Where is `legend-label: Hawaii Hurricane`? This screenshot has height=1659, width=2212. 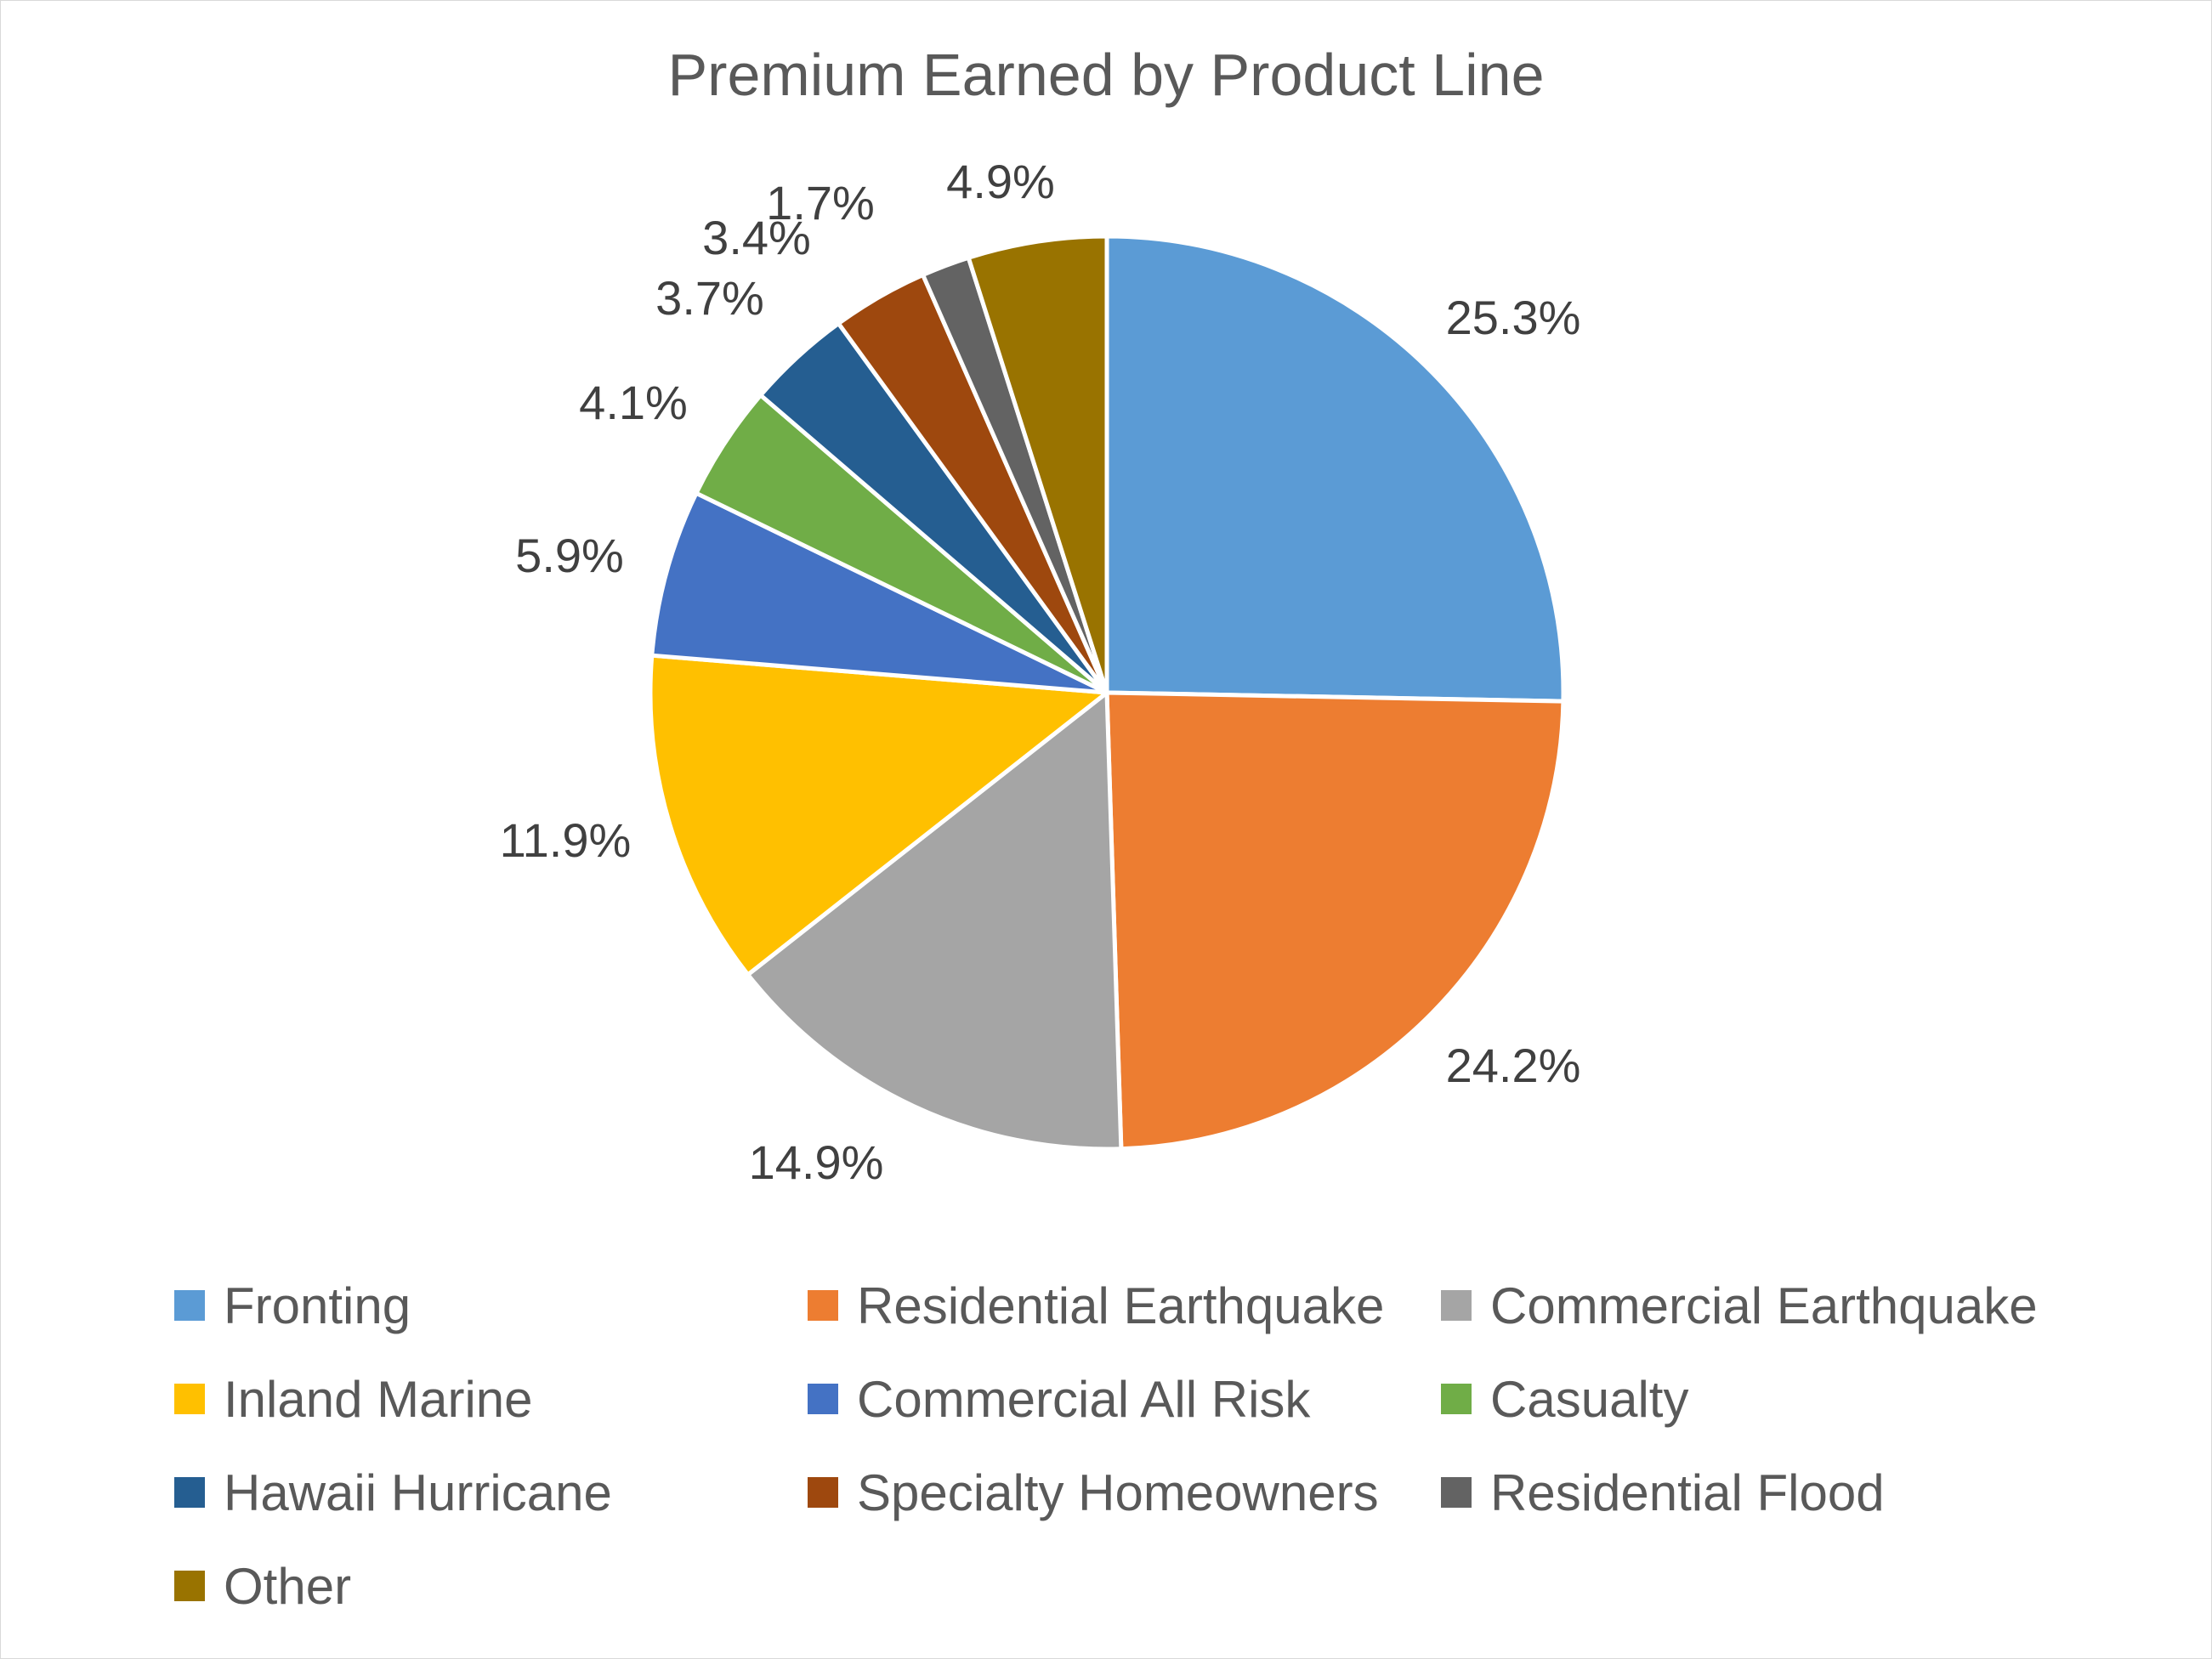 legend-label: Hawaii Hurricane is located at coordinates (418, 1492).